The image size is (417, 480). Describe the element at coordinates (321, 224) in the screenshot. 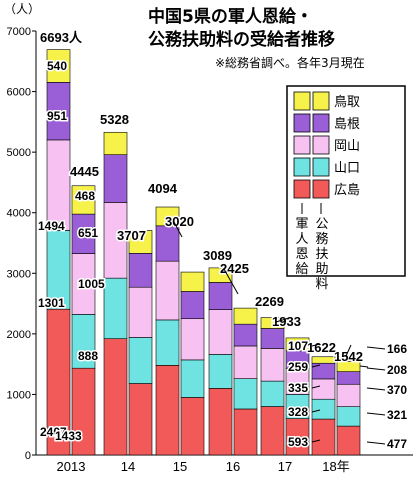

I see `legend-column-char: 公` at that location.